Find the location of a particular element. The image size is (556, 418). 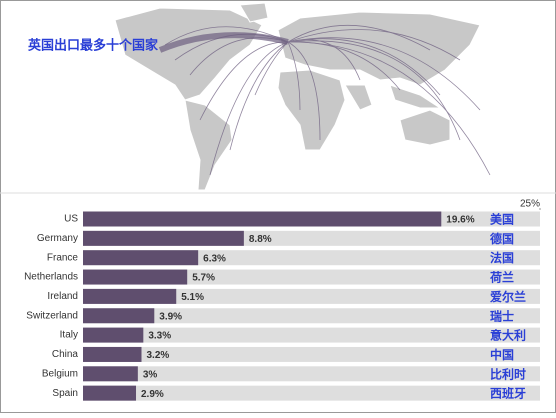

value-label: 5.7% is located at coordinates (203, 278).